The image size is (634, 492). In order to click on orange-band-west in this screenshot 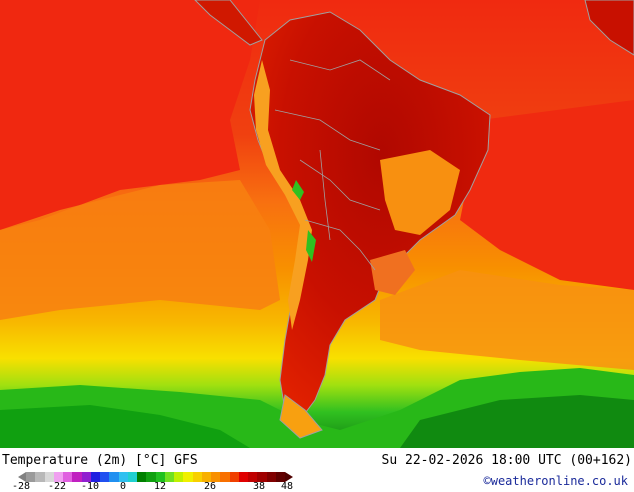, I will do `click(140, 250)`.